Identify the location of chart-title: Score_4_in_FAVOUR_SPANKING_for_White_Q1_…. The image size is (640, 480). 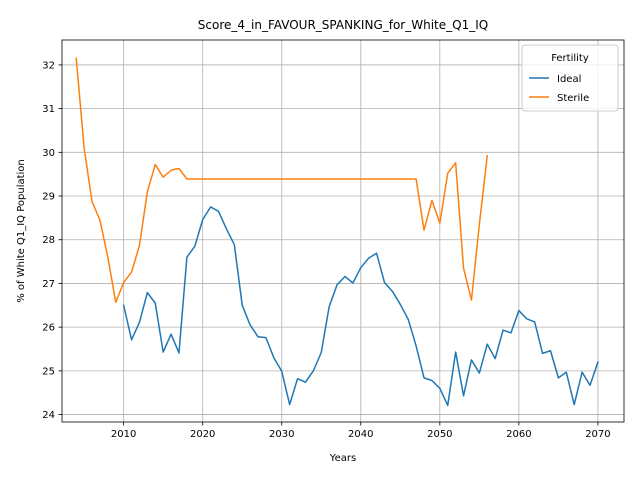
(343, 25).